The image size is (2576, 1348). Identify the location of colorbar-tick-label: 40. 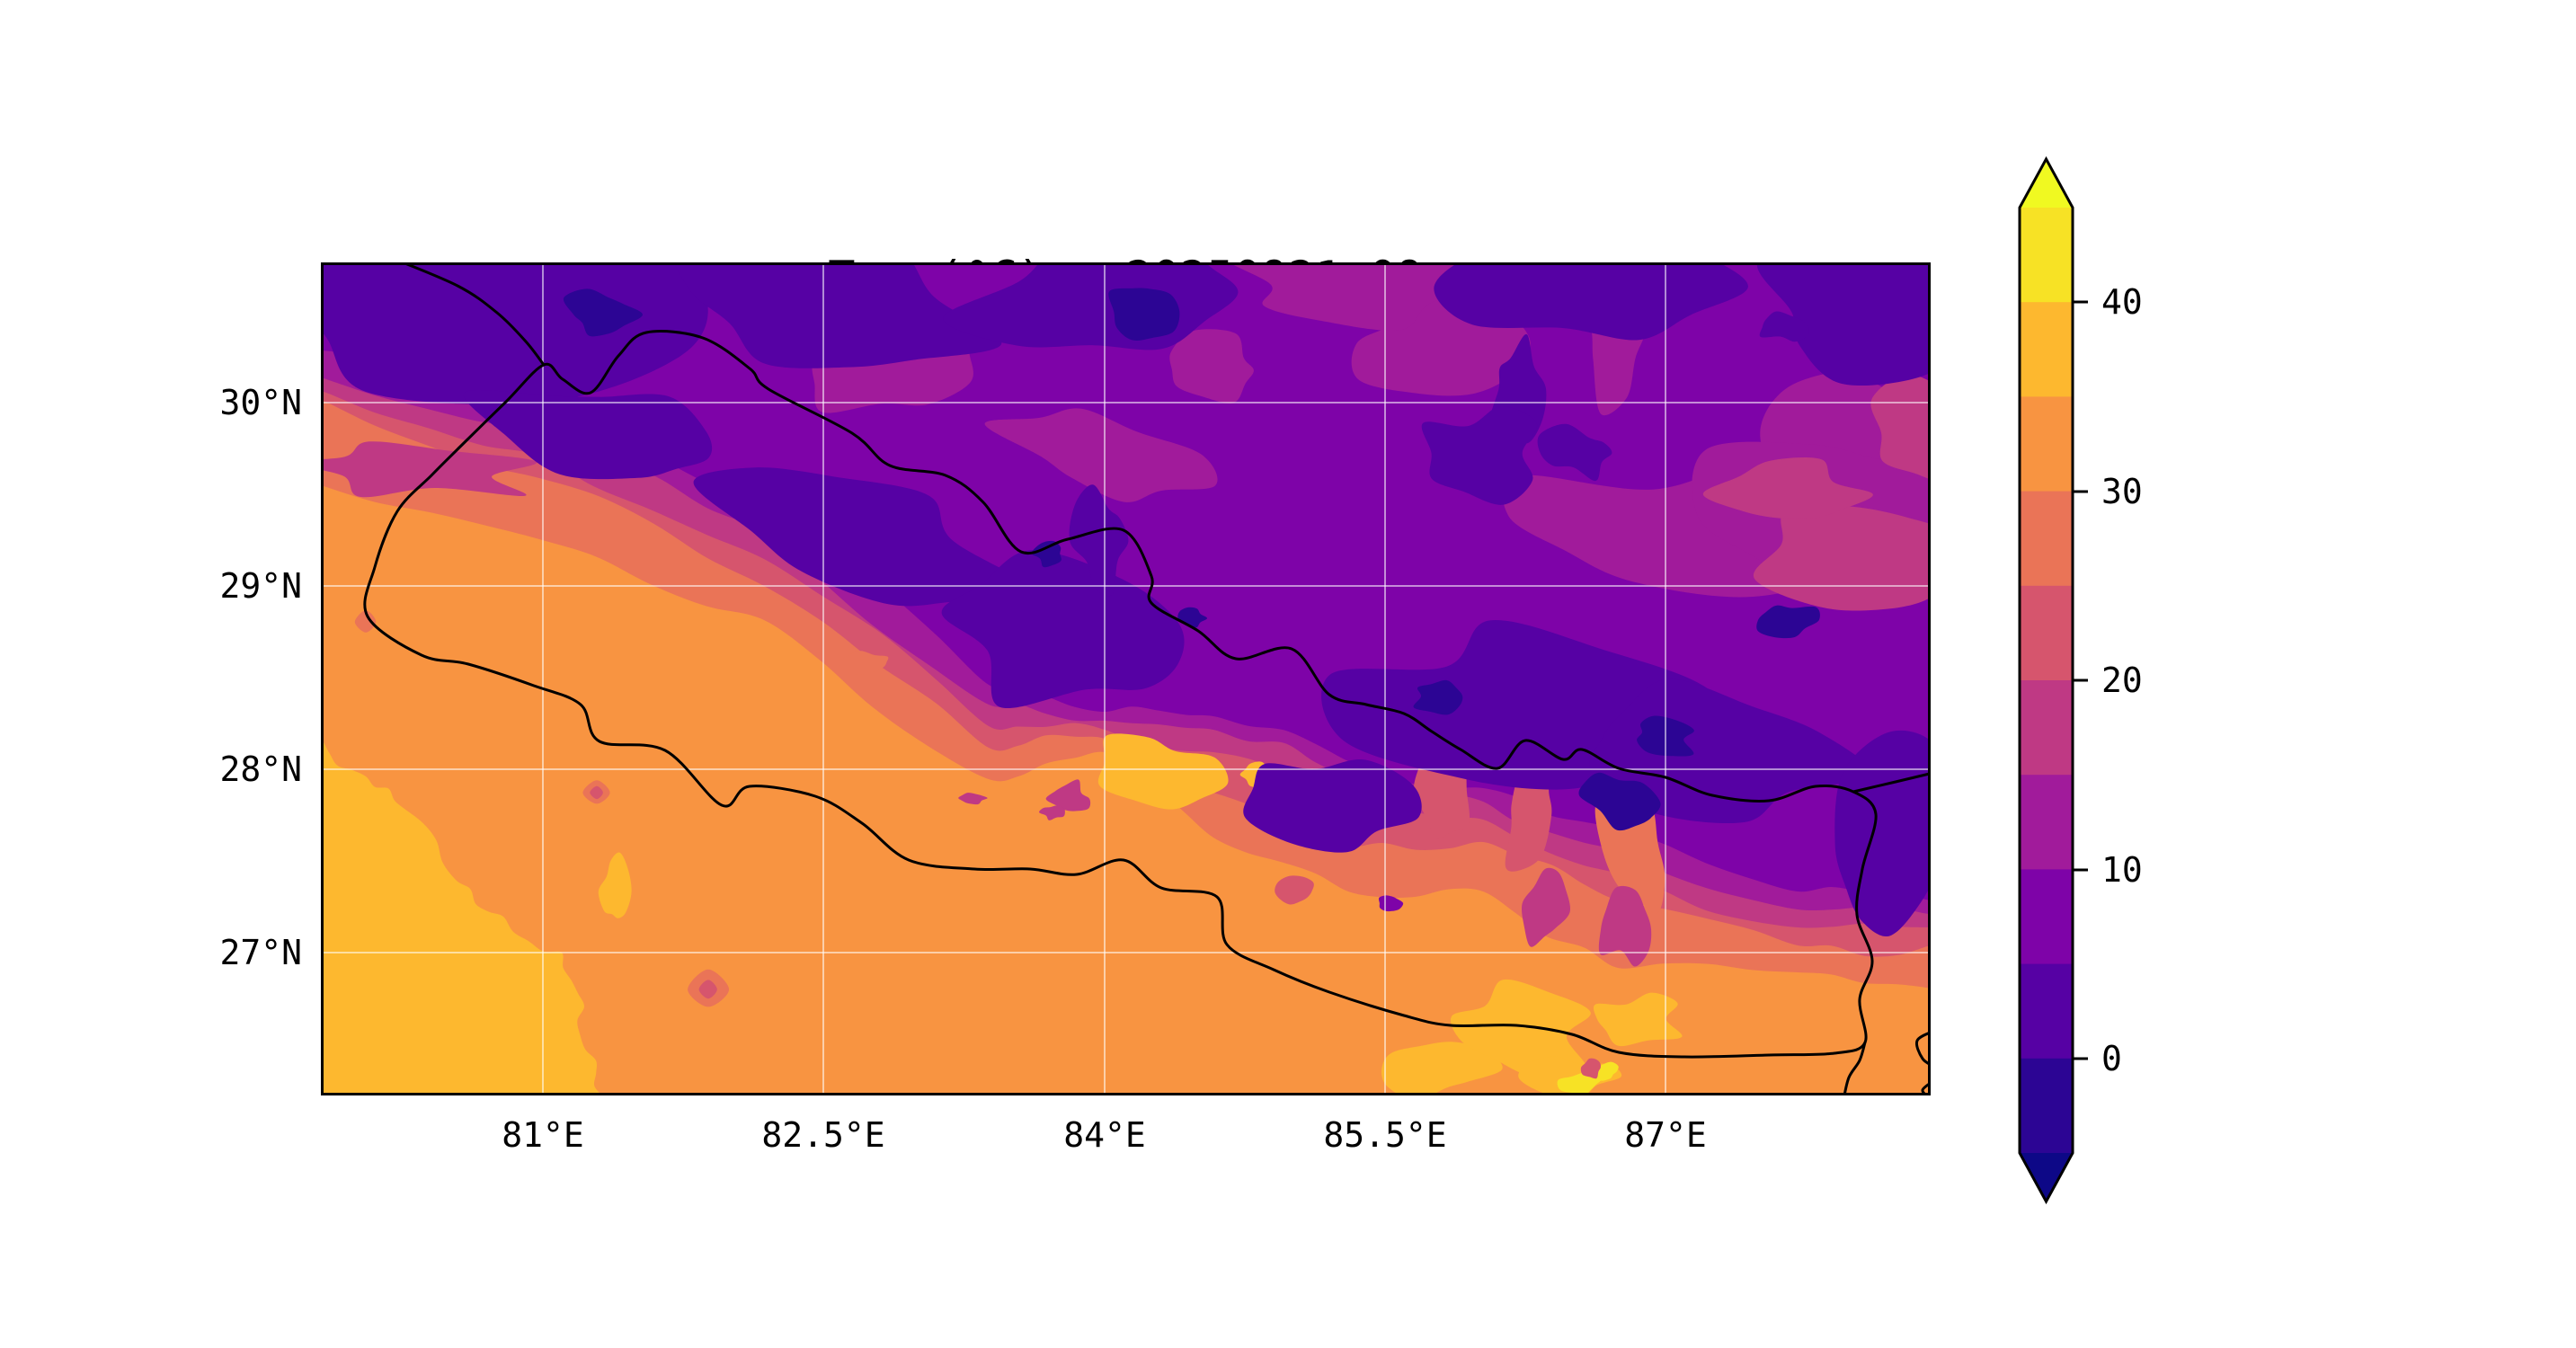
(2122, 302).